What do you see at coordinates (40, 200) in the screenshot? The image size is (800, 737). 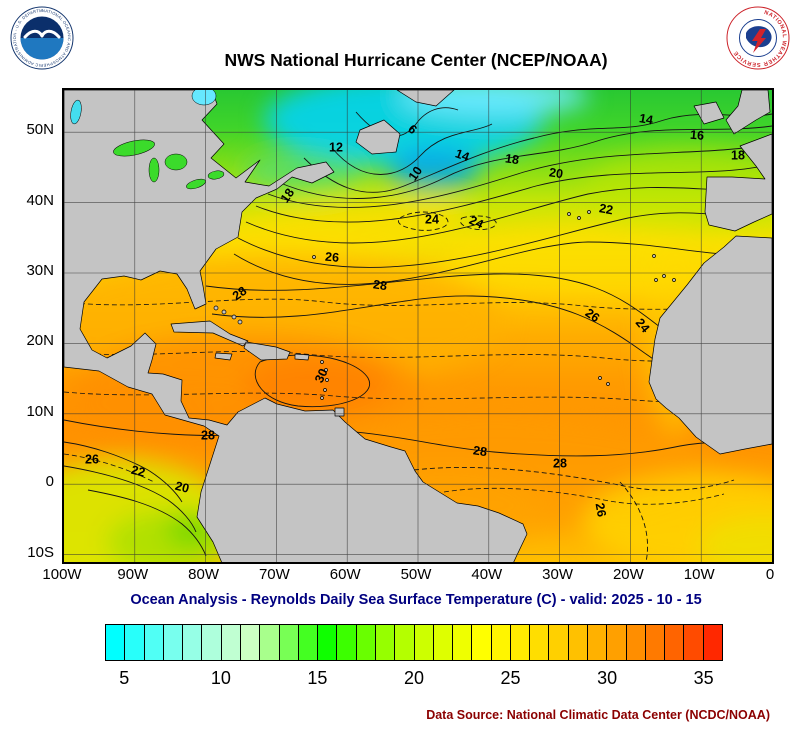 I see `lat-axis-label: 40N` at bounding box center [40, 200].